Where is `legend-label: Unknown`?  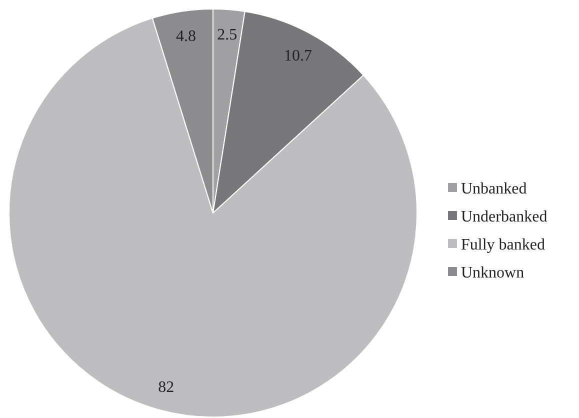
legend-label: Unknown is located at coordinates (492, 273).